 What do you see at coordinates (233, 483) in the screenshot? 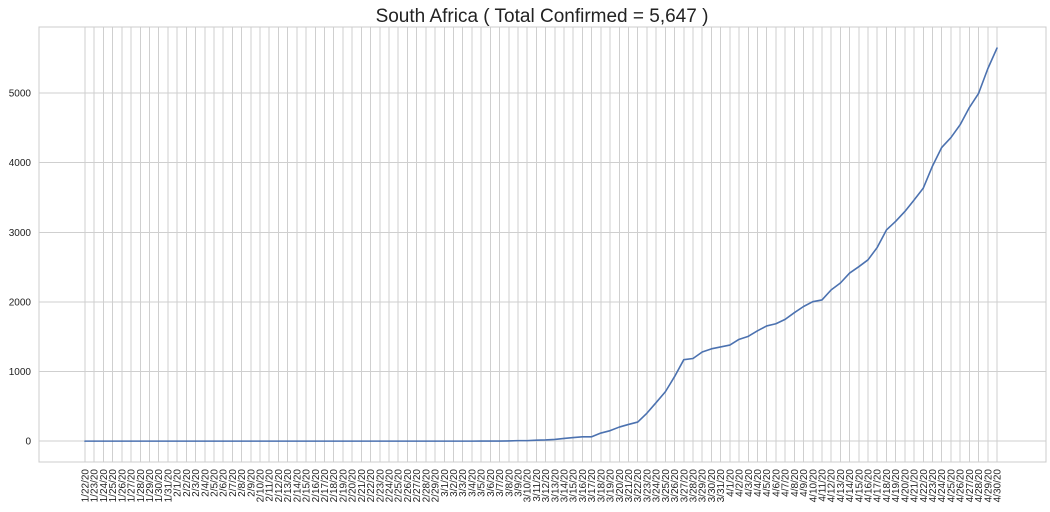
I see `x-tick-label: 2/7/20` at bounding box center [233, 483].